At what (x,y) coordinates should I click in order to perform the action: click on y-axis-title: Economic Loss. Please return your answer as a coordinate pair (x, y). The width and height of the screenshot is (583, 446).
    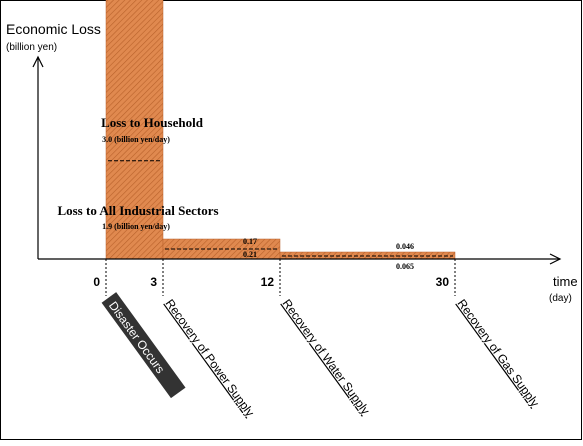
    Looking at the image, I should click on (53, 29).